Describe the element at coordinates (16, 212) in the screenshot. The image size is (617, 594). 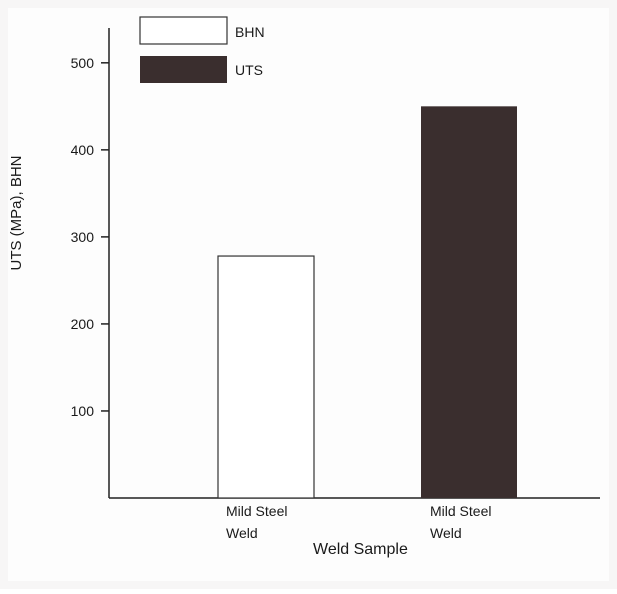
I see `y-axis-title: UTS (MPa), BHN` at that location.